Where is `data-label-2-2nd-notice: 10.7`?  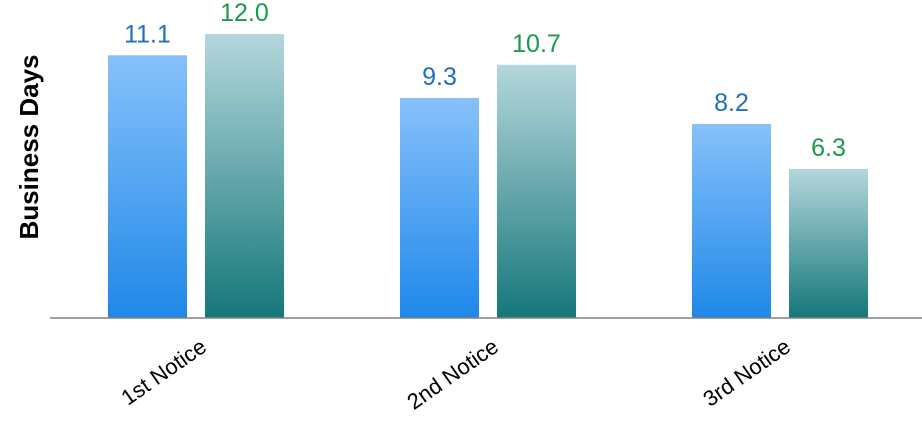
data-label-2-2nd-notice: 10.7 is located at coordinates (536, 44).